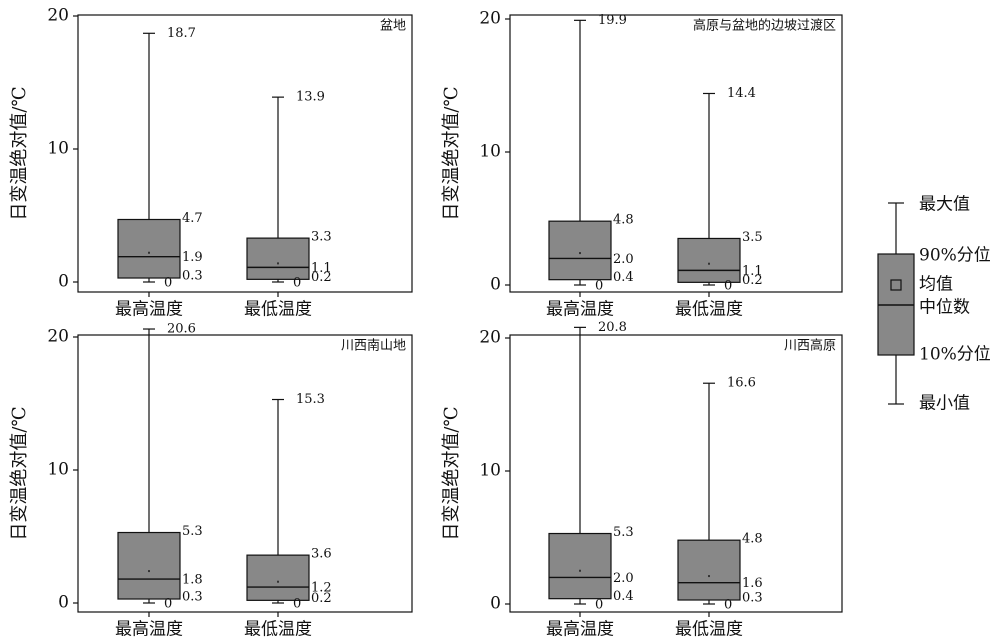 The height and width of the screenshot is (637, 1000). Describe the element at coordinates (321, 237) in the screenshot. I see `p90-label: 3.3` at that location.